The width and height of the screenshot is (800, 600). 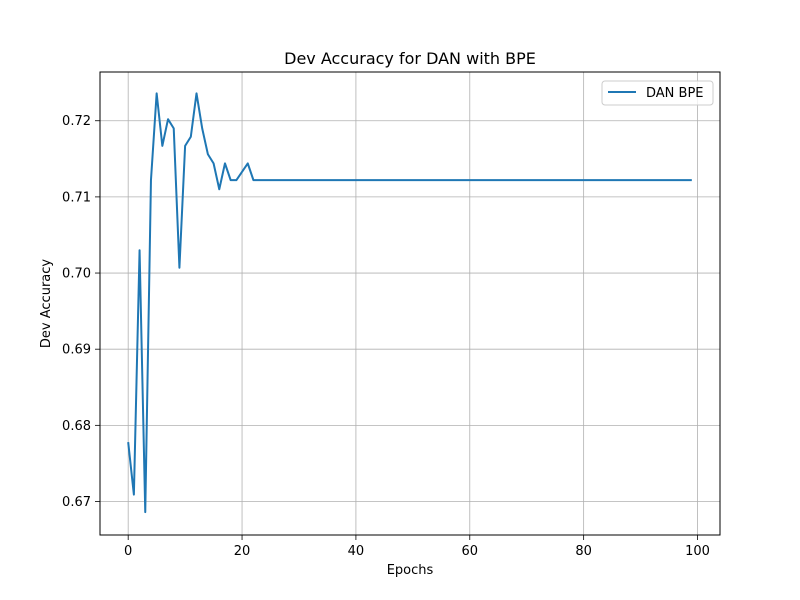 I want to click on x-tick-label: 60, so click(x=470, y=551).